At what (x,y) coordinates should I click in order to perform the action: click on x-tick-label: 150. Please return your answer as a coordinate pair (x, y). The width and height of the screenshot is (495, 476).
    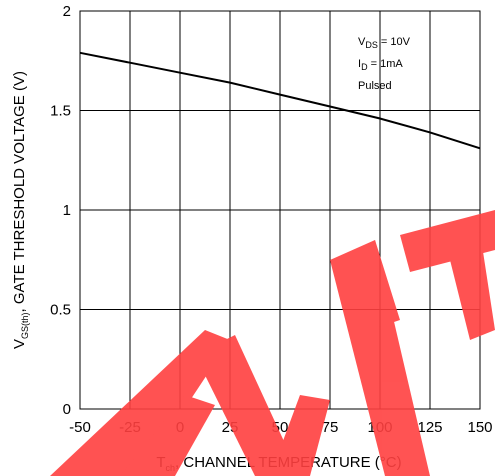
    Looking at the image, I should click on (479, 427).